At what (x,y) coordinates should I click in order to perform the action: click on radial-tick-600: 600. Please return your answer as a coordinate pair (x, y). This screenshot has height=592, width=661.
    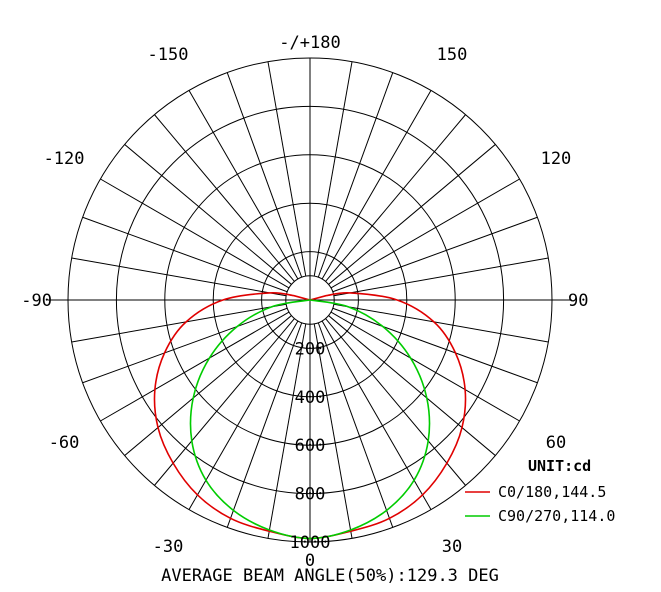
    Looking at the image, I should click on (310, 446).